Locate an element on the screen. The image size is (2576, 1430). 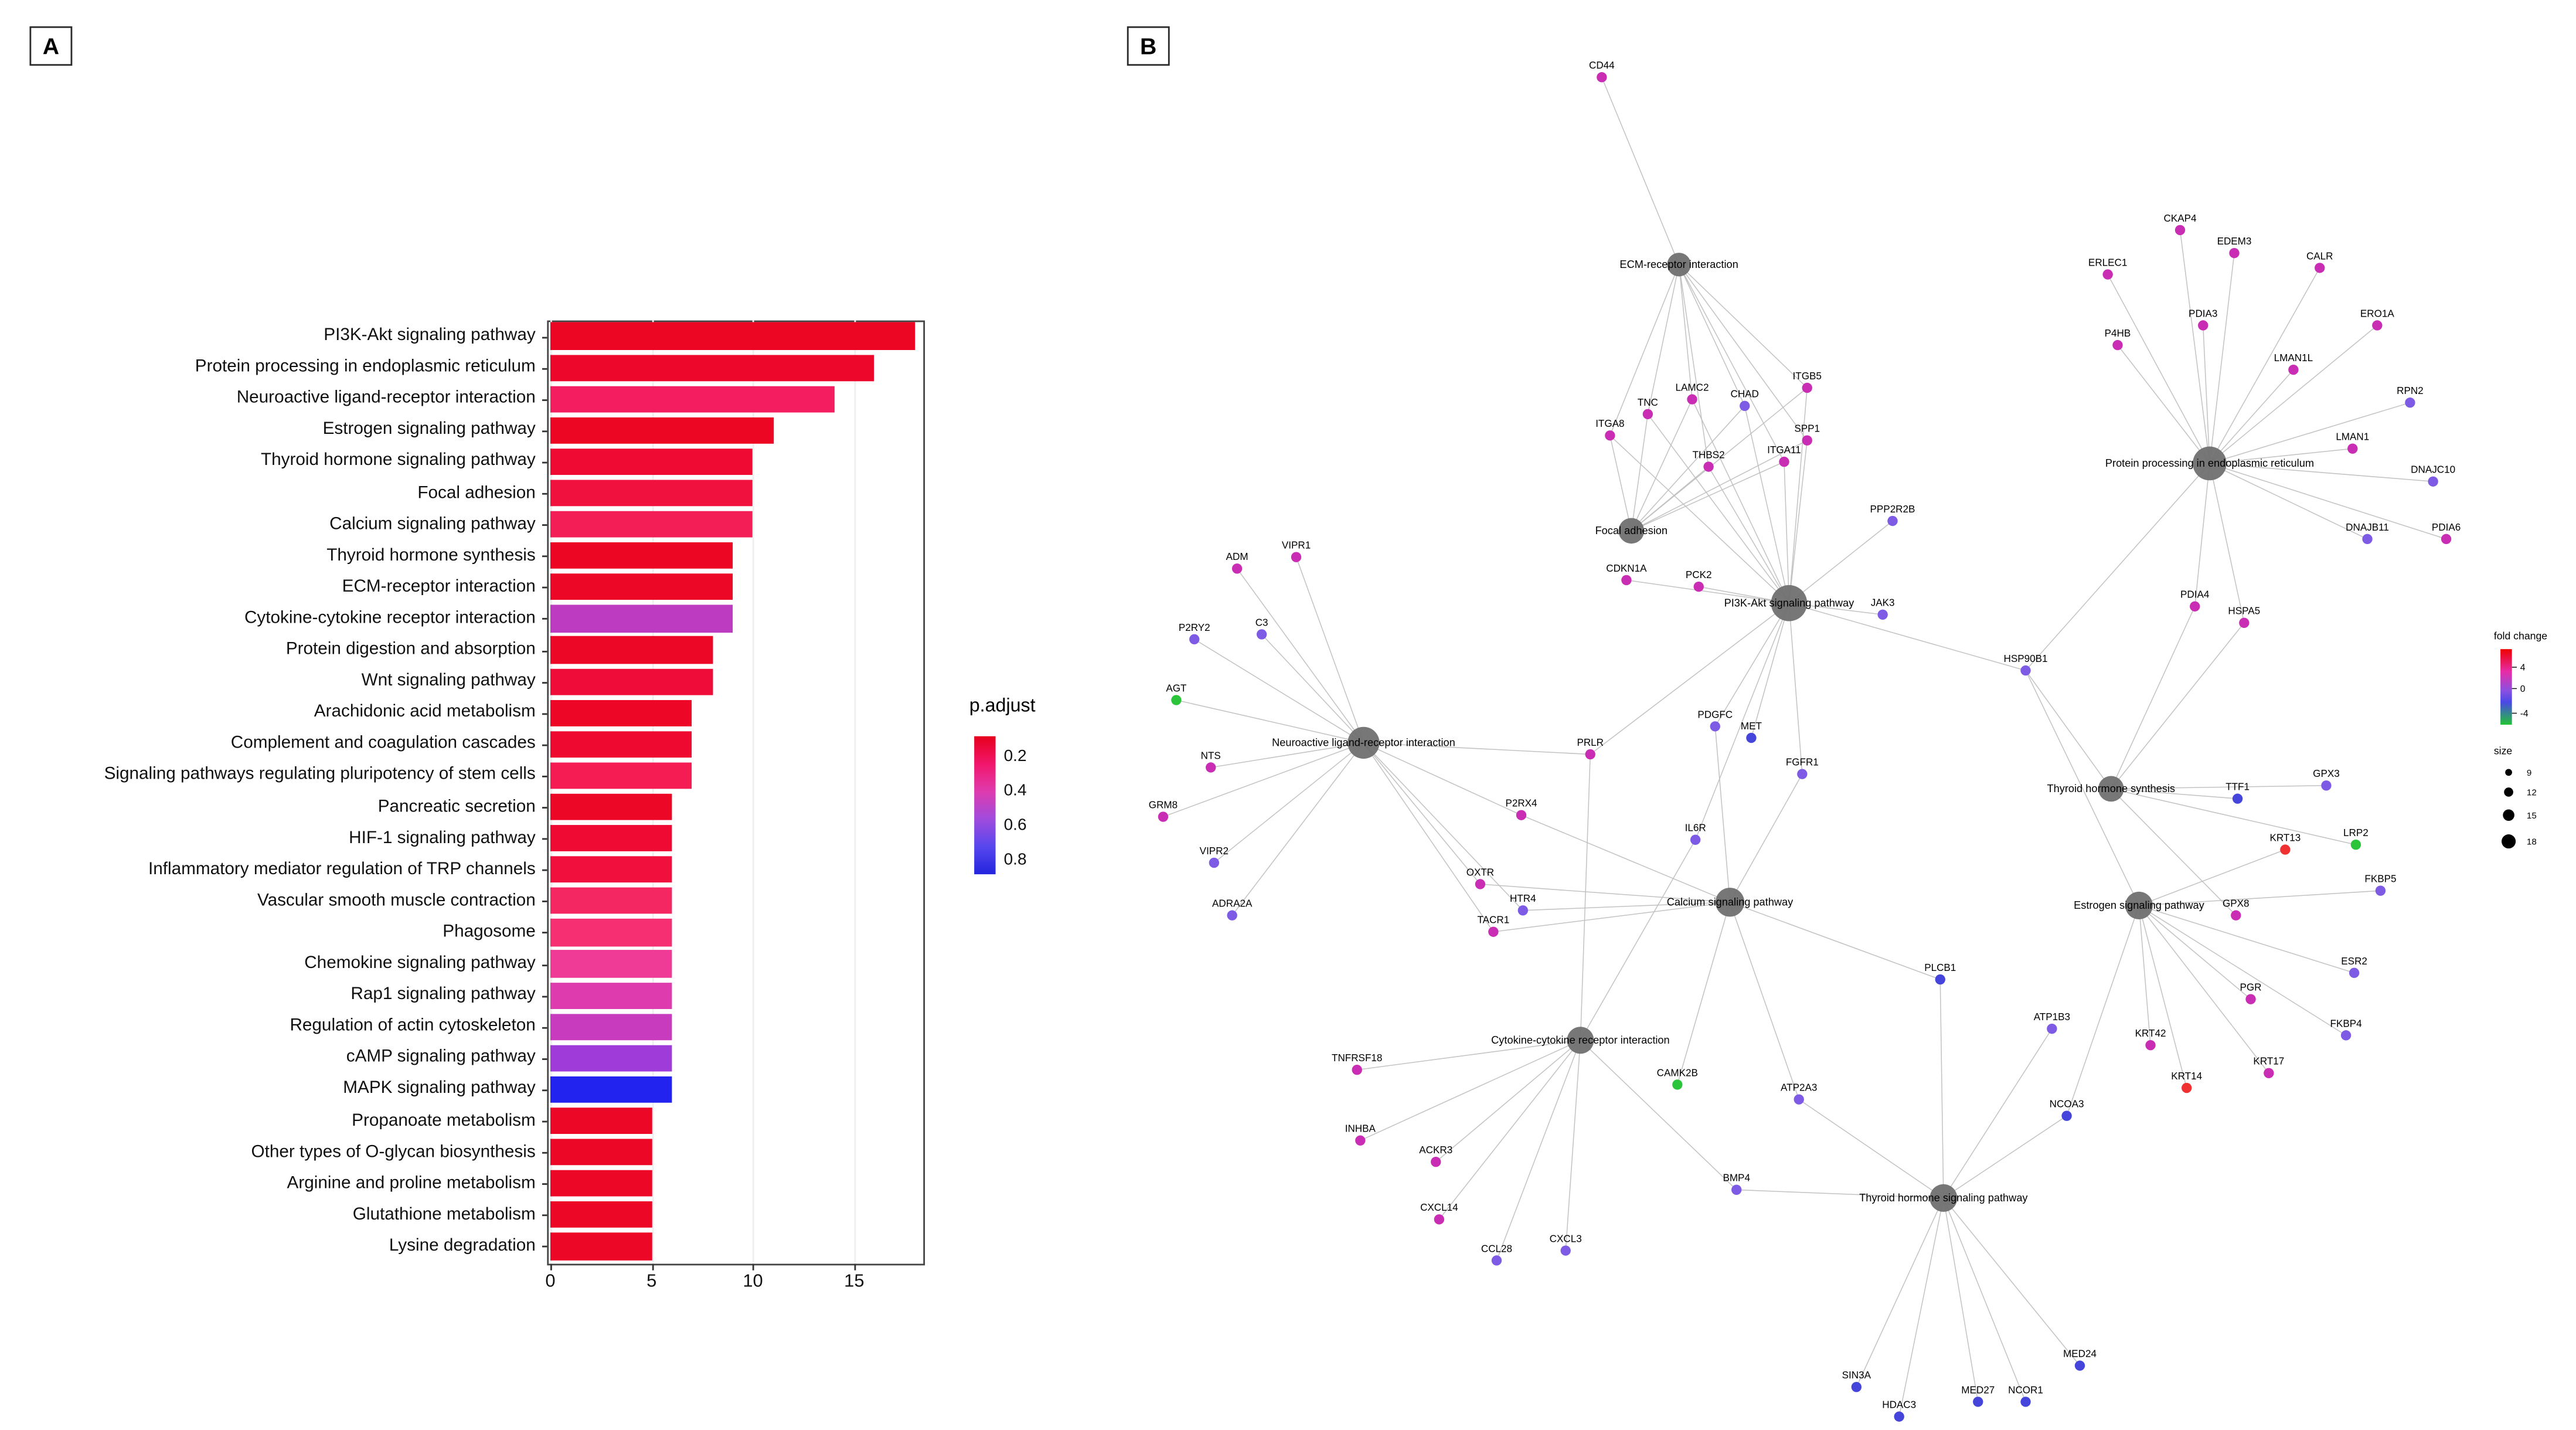
gene-label: SIN3A is located at coordinates (1856, 1376).